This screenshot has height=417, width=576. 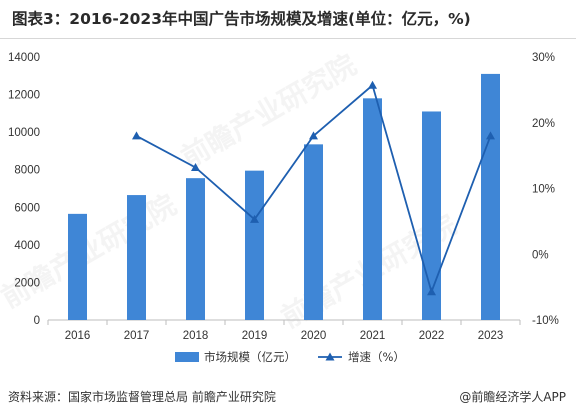 I want to click on growth-marker-2023, so click(x=490, y=135).